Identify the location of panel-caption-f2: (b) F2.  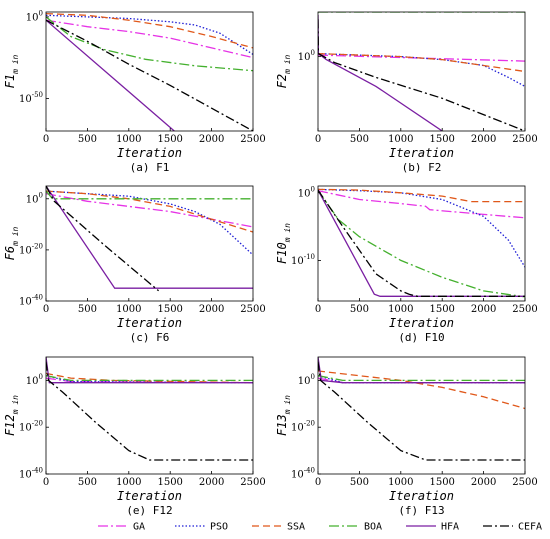
(422, 167).